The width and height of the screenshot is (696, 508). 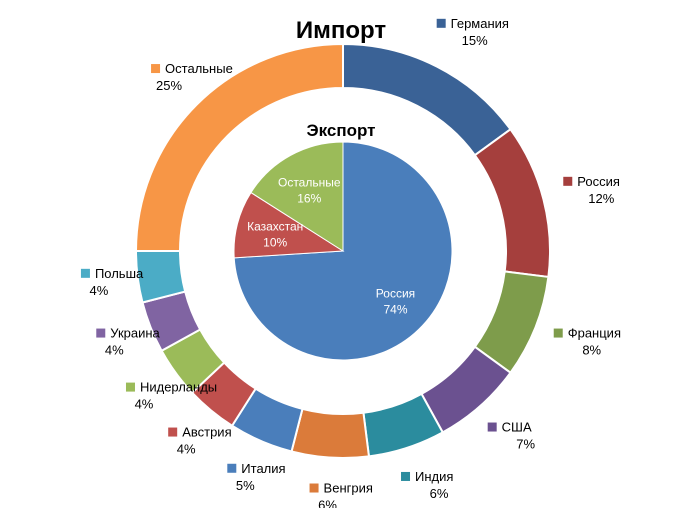 I want to click on import-slice-россия, so click(x=512, y=203).